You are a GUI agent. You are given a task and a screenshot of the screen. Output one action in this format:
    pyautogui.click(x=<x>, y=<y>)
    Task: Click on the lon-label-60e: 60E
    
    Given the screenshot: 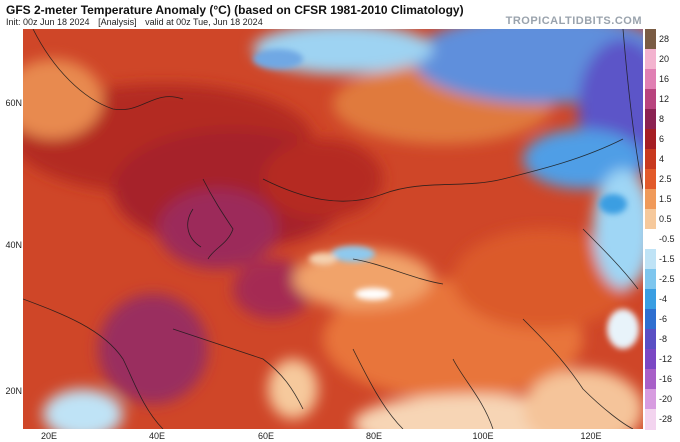 What is the action you would take?
    pyautogui.click(x=266, y=436)
    